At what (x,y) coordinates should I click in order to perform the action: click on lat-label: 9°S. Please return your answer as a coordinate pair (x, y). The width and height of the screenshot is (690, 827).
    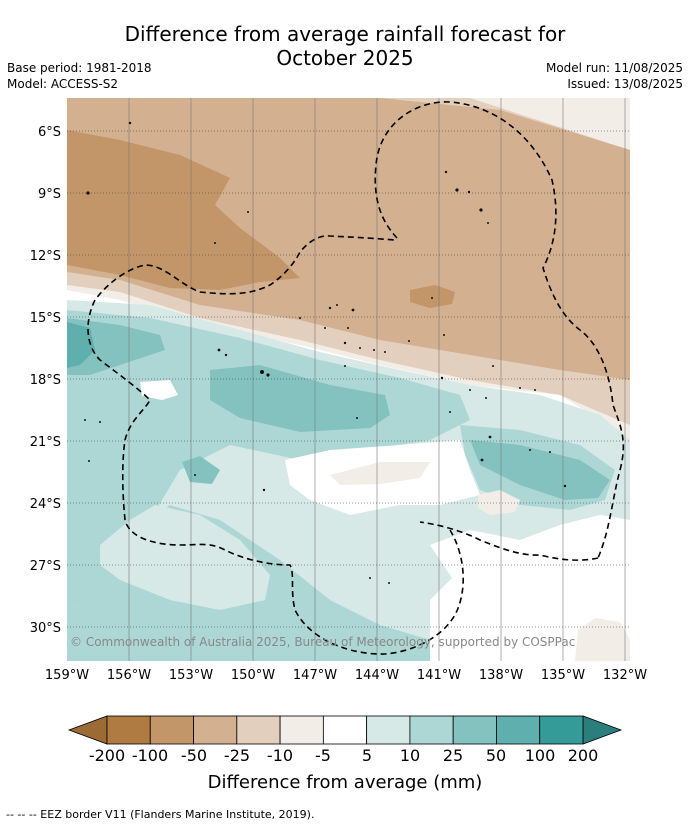
    Looking at the image, I should click on (49, 194).